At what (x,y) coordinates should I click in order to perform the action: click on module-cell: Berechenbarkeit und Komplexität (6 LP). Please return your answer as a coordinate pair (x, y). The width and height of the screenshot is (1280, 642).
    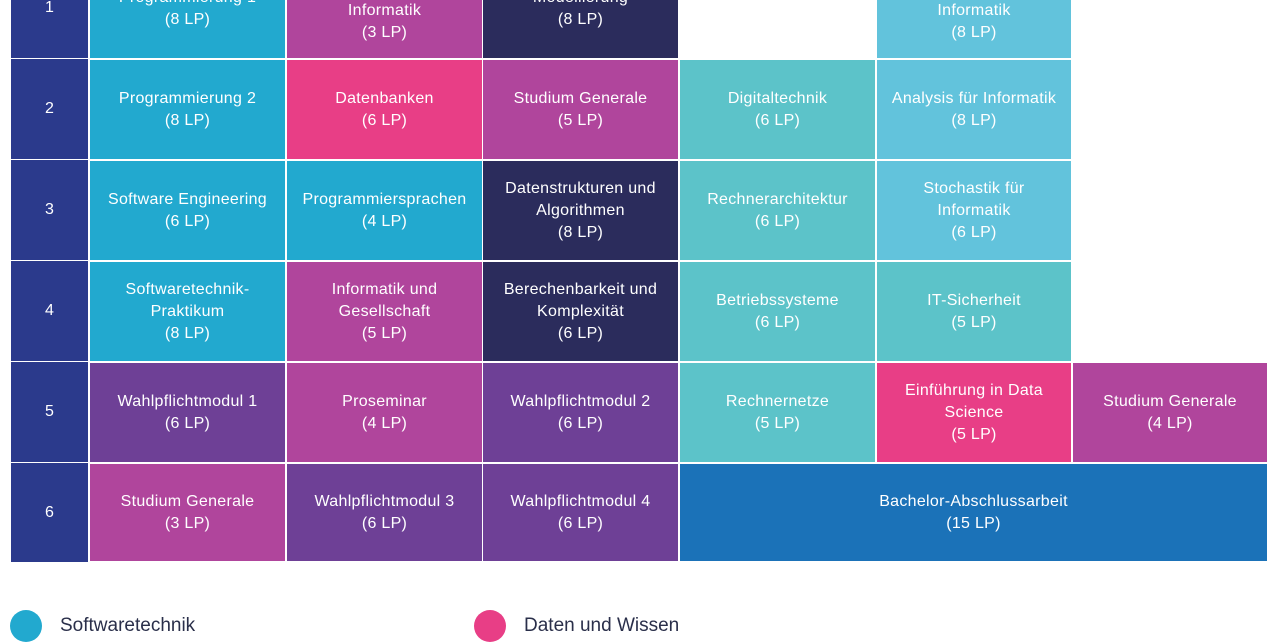
    Looking at the image, I should click on (580, 311).